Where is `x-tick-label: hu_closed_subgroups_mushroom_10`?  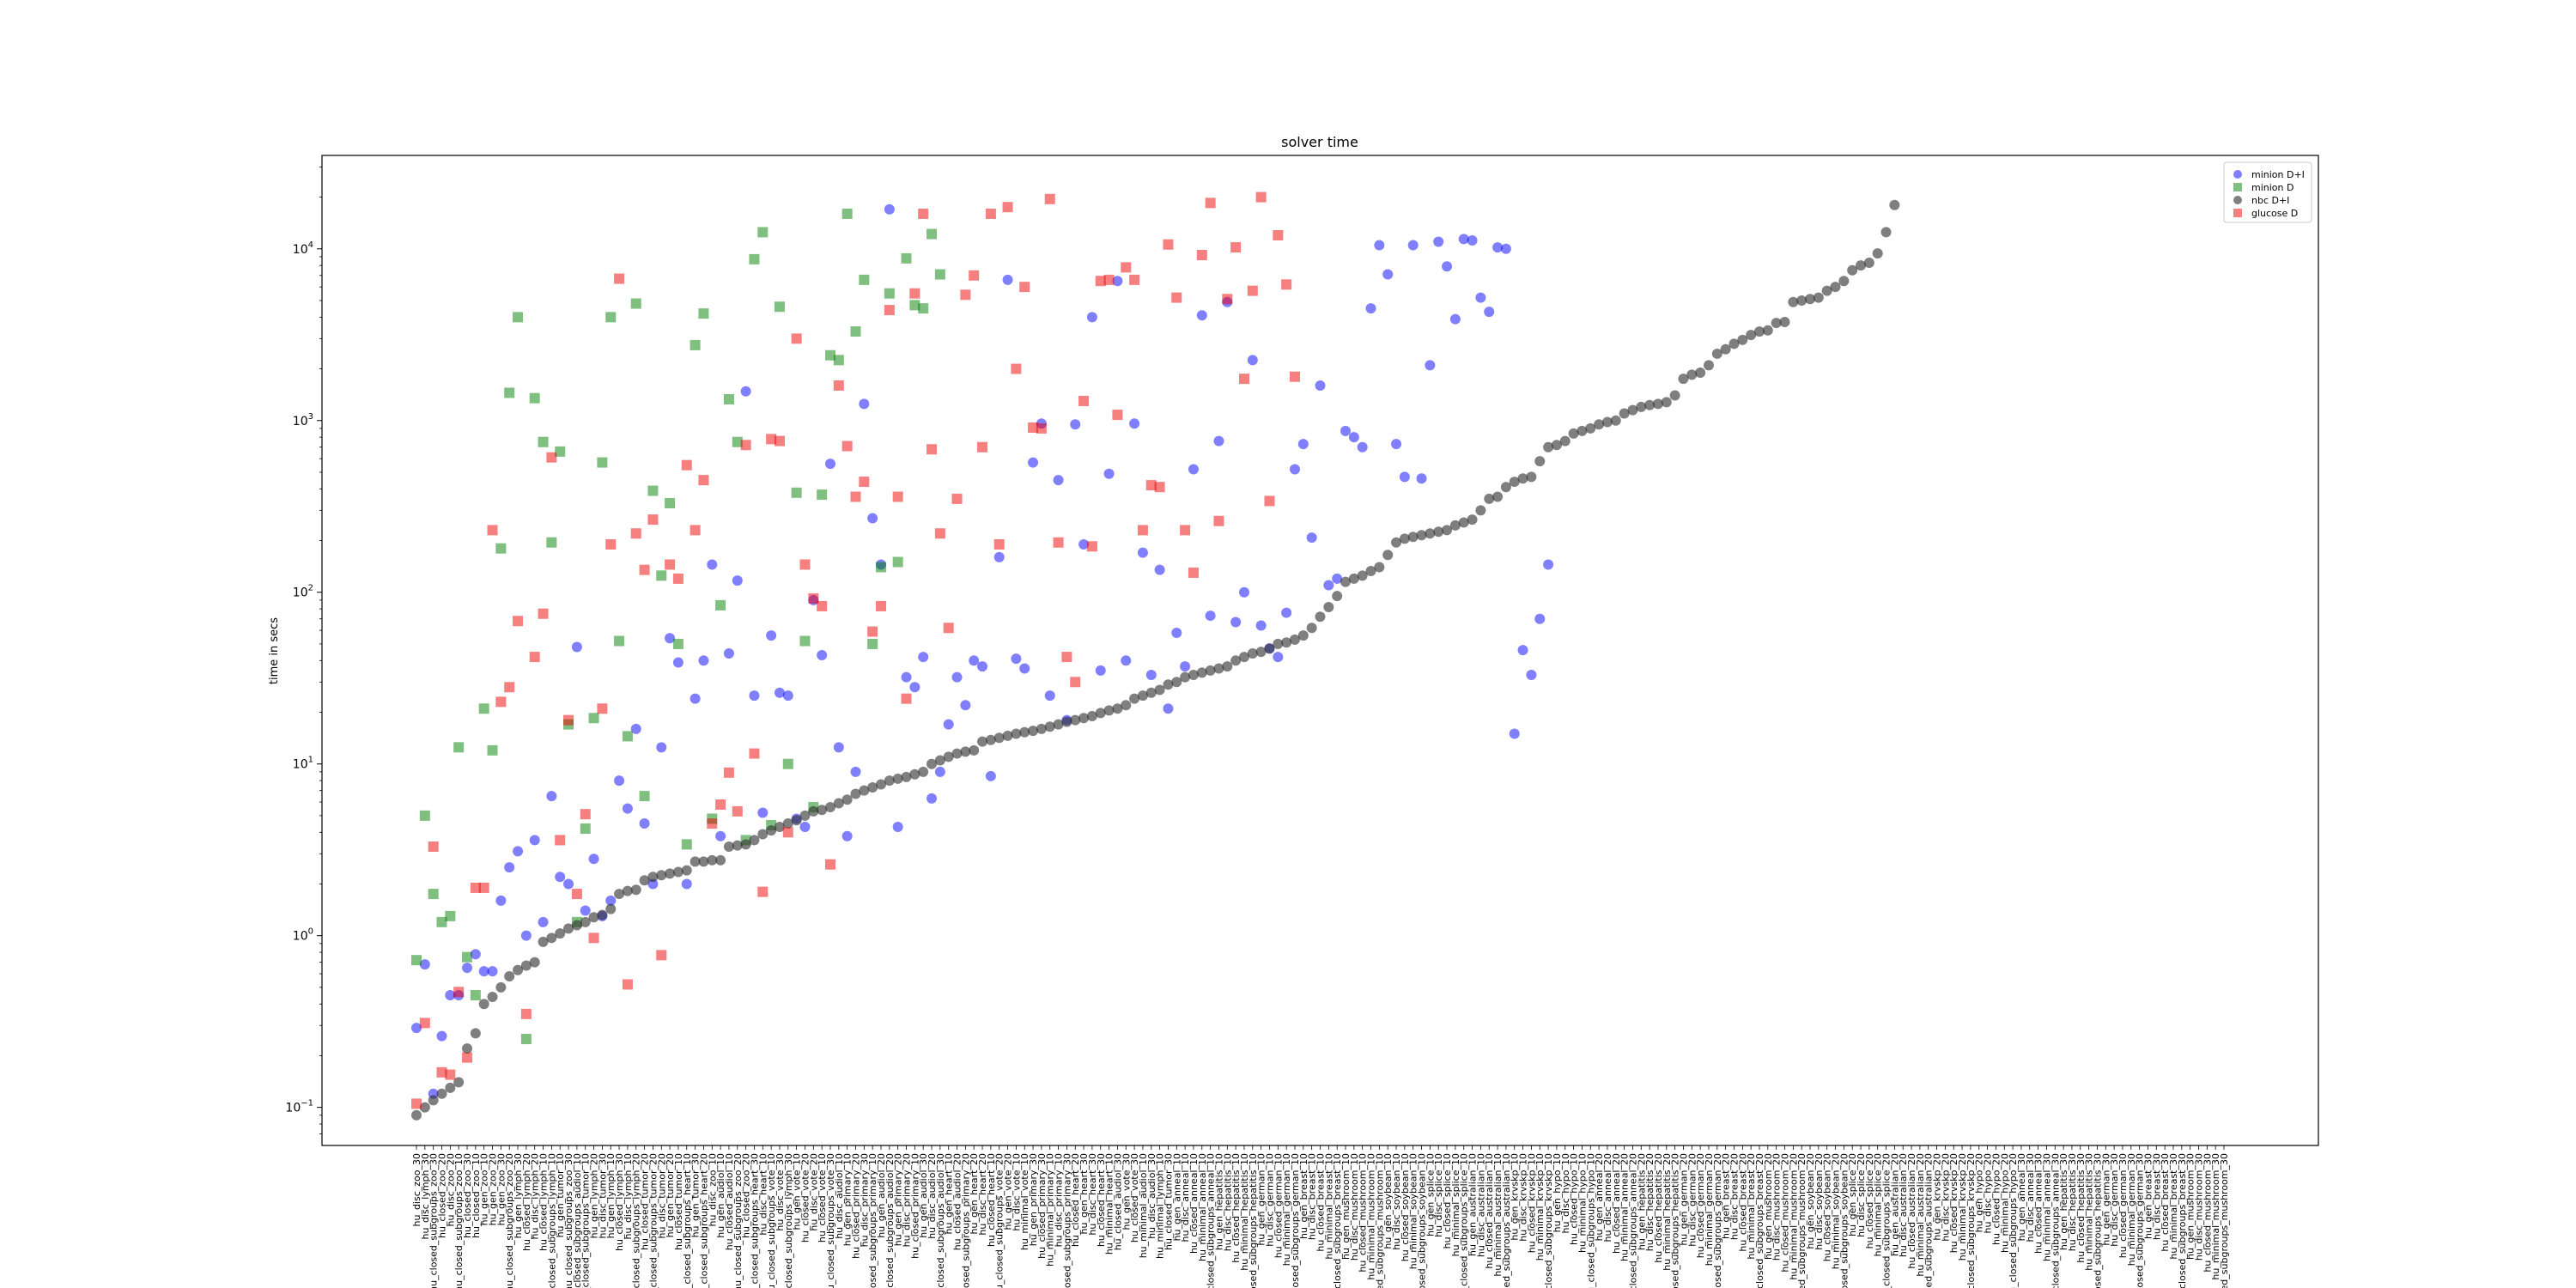
x-tick-label: hu_closed_subgroups_mushroom_10 is located at coordinates (1379, 1221).